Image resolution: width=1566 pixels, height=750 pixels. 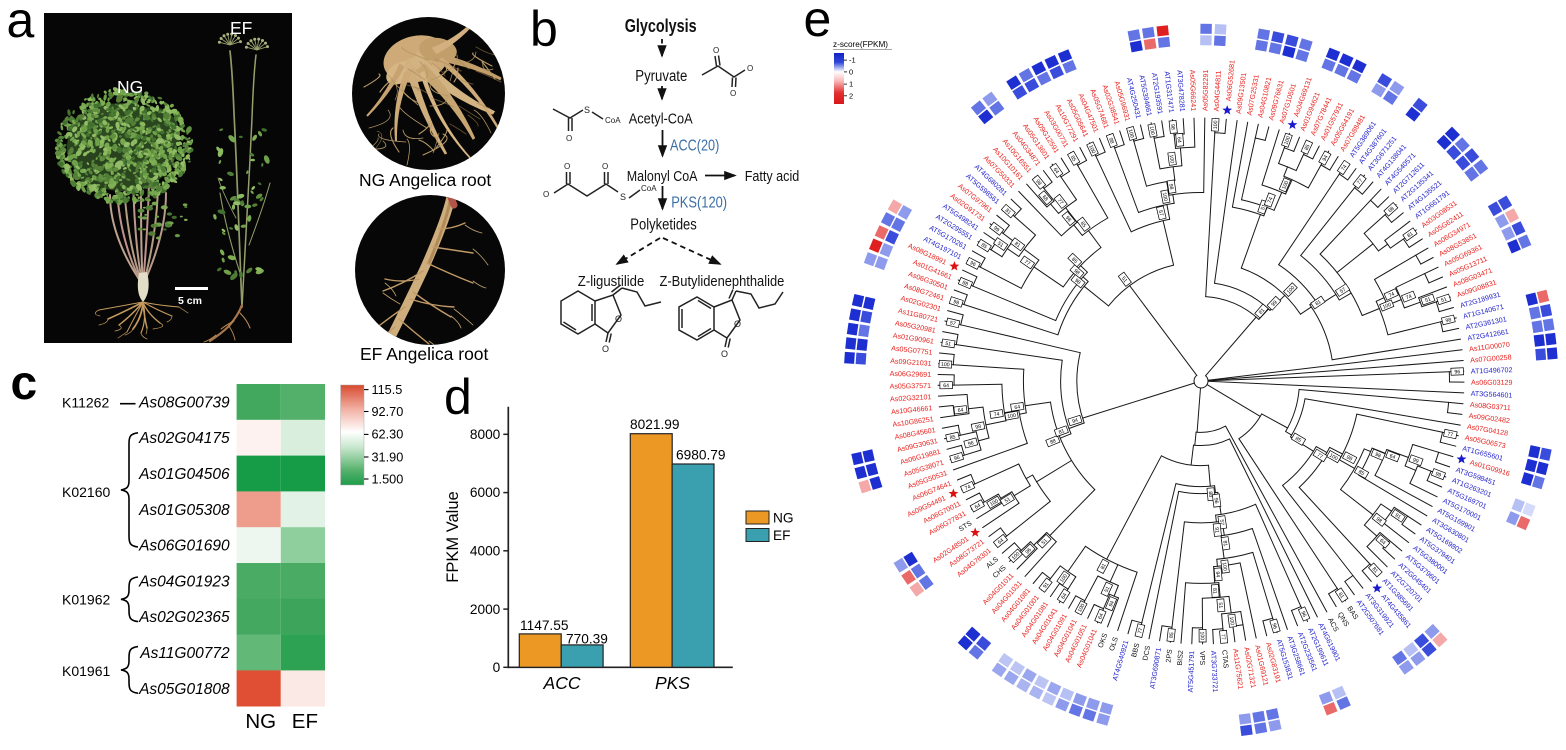 I want to click on svg-text: As06G29691, so click(x=911, y=374).